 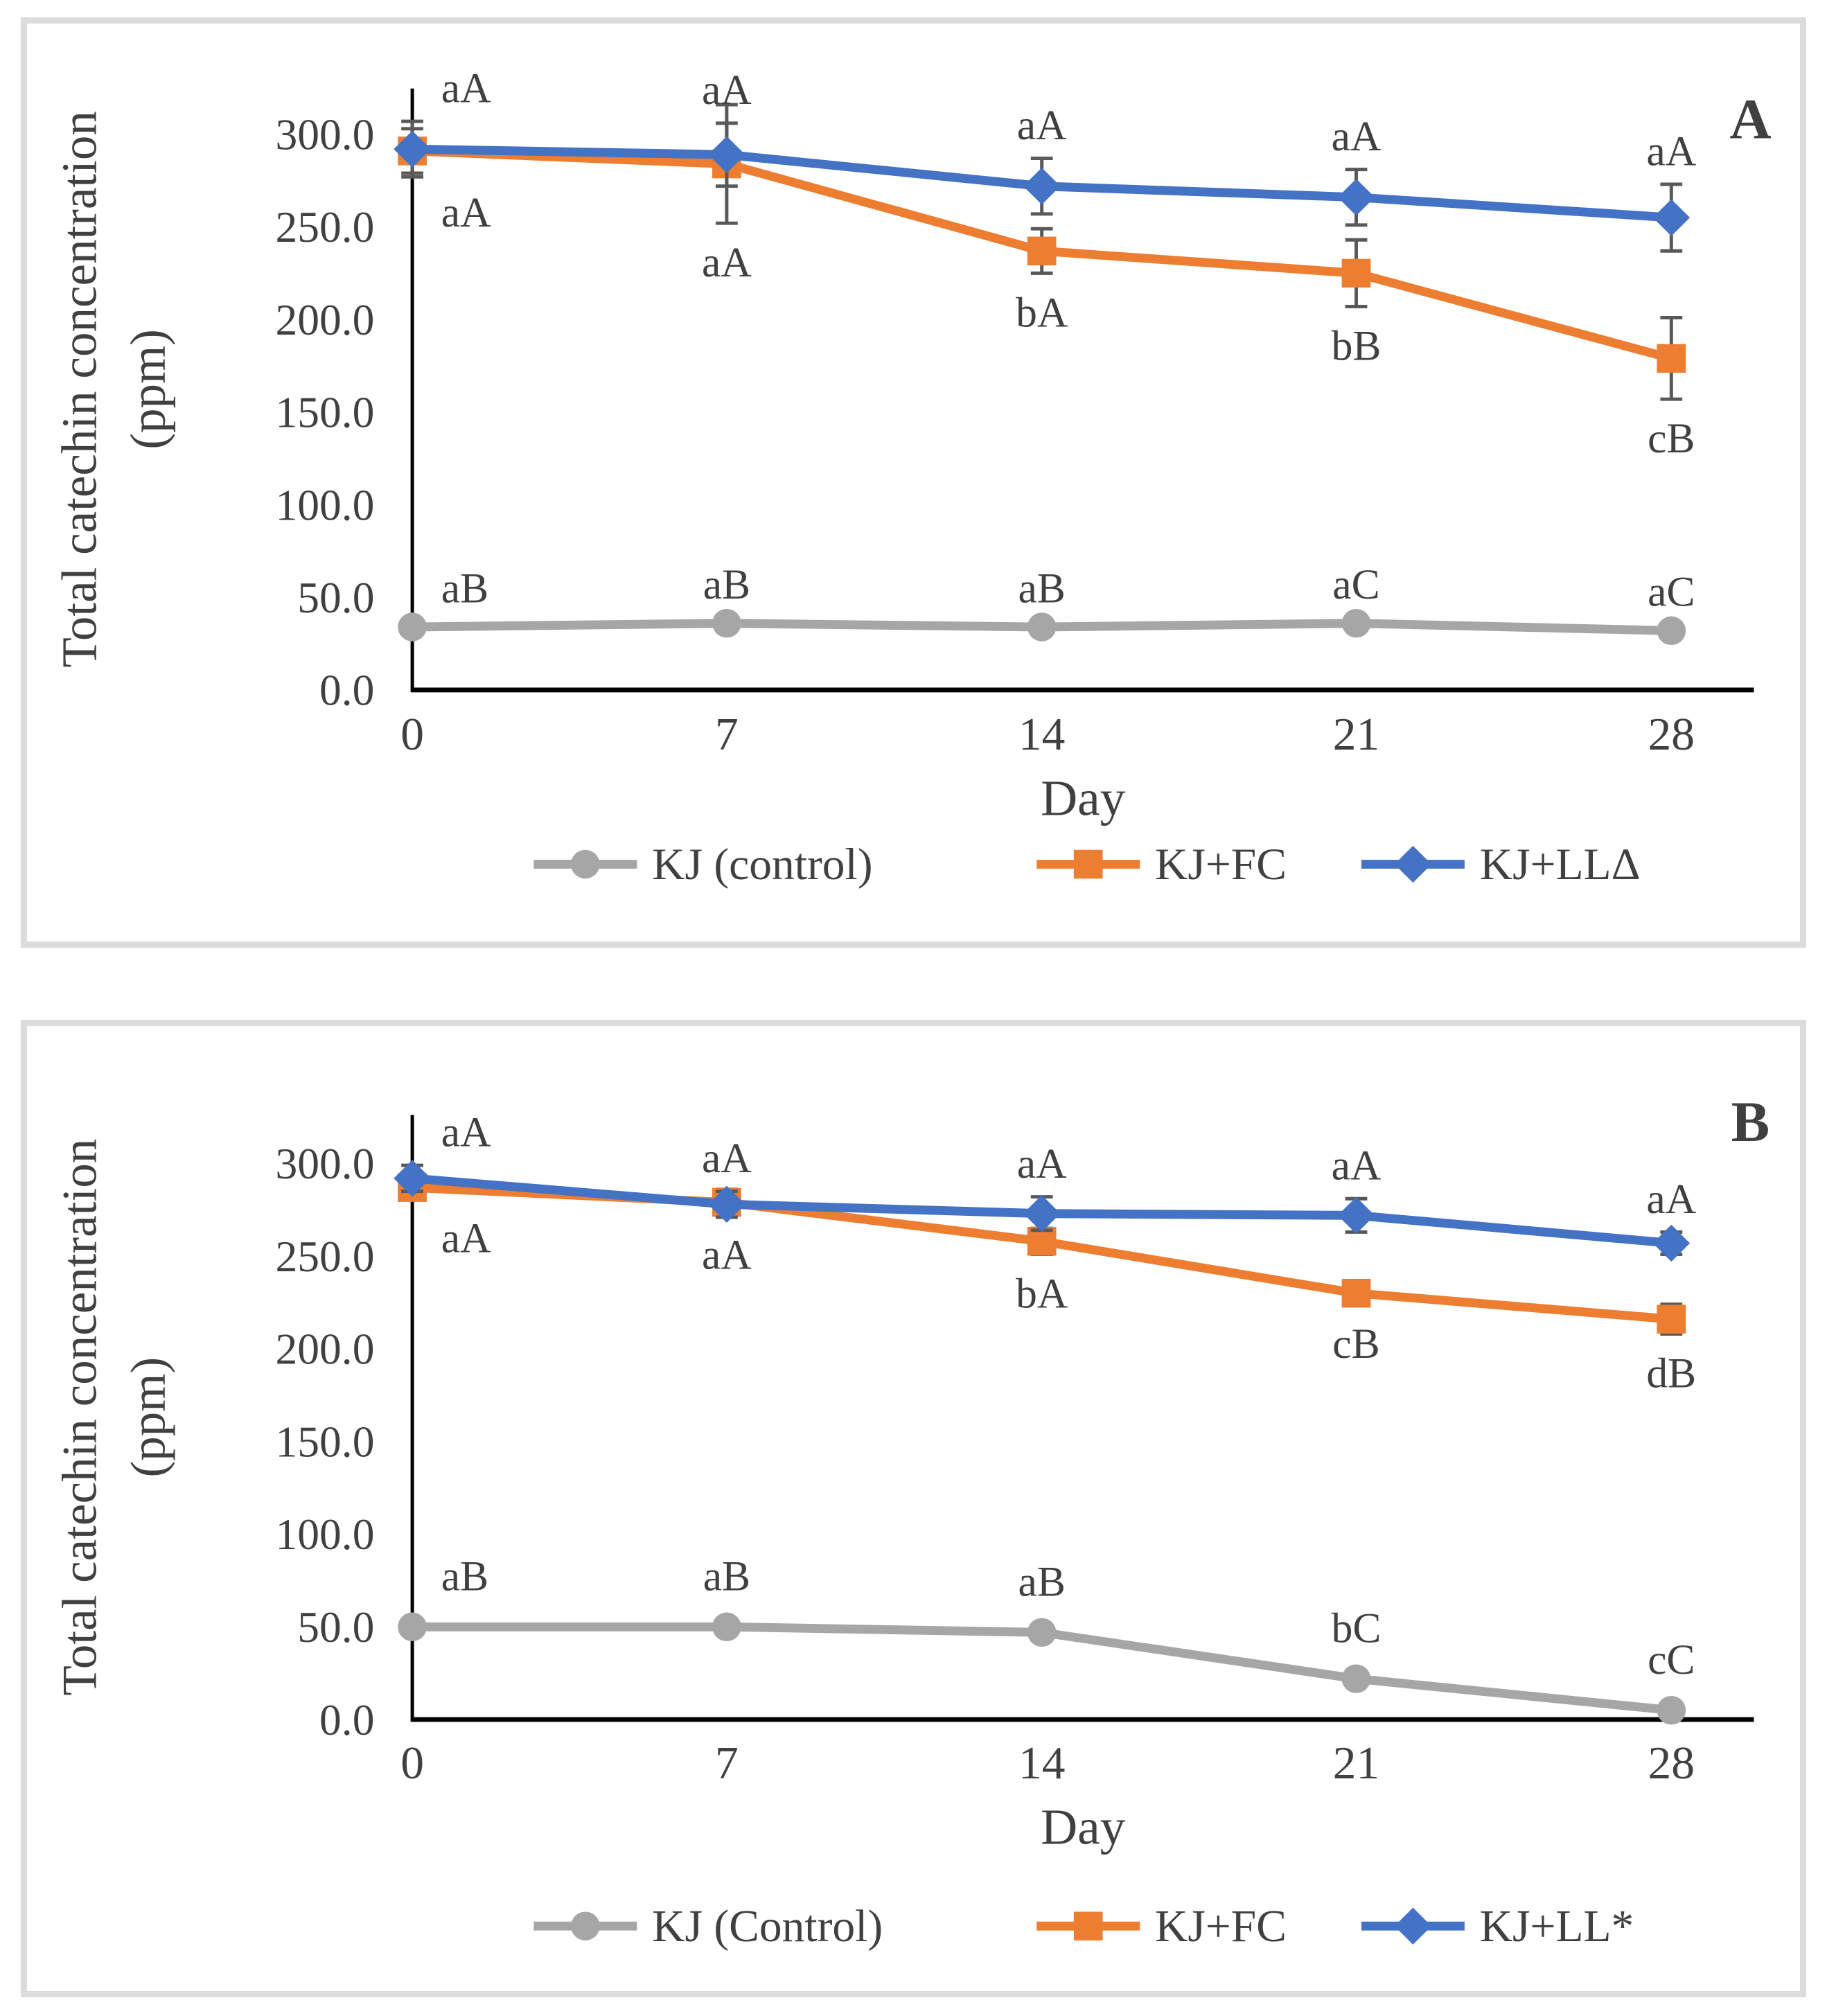 What do you see at coordinates (1560, 865) in the screenshot?
I see `legend-label: KJ+LLΔ` at bounding box center [1560, 865].